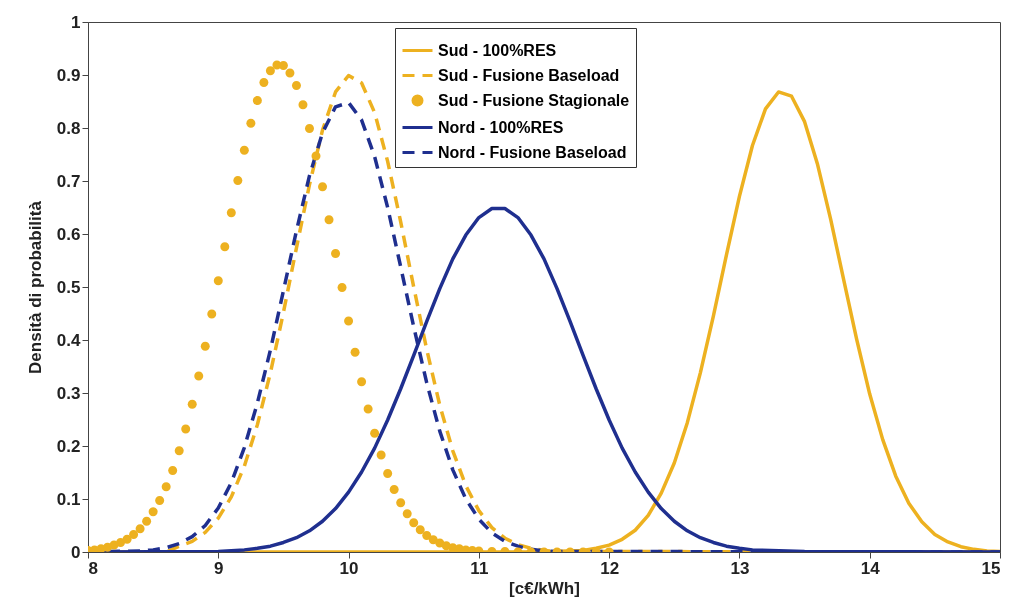 The image size is (1012, 610). I want to click on y-tick-label: 0.1, so click(68, 499).